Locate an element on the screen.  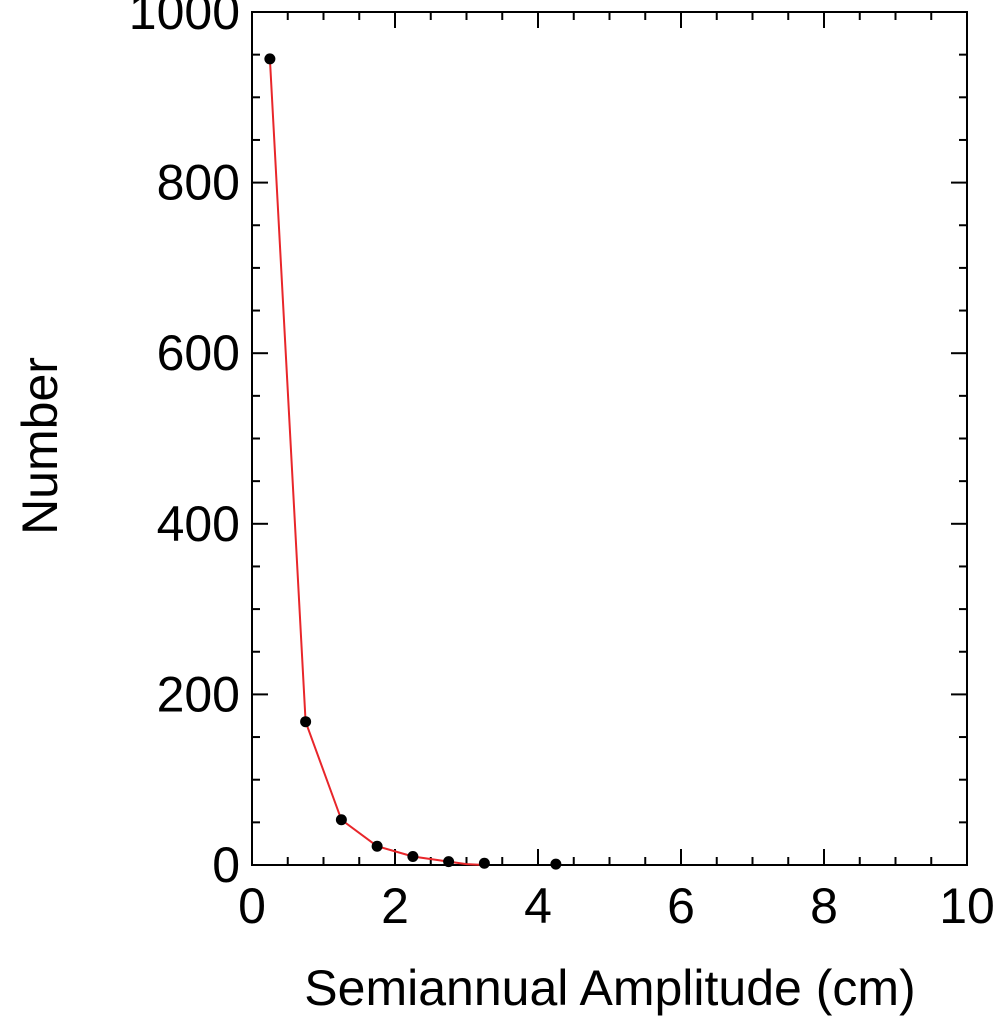
y-tick-label: 200 is located at coordinates (198, 694).